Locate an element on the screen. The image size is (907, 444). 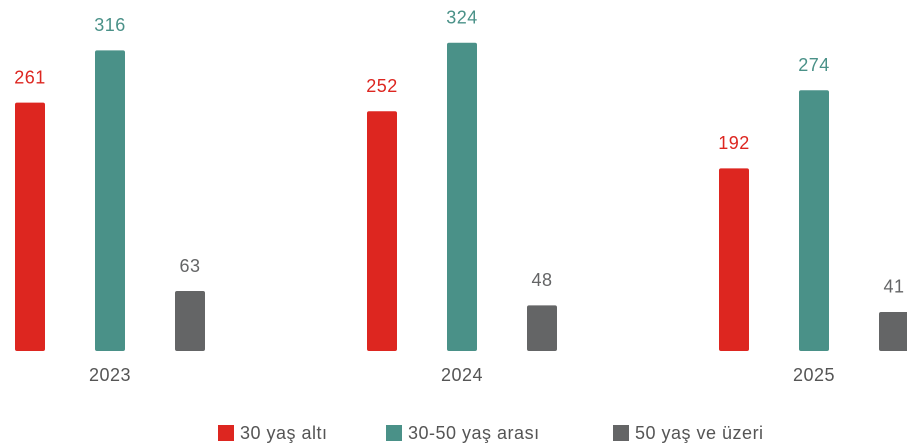
legend-label: 50 yaş ve üzeri is located at coordinates (699, 433).